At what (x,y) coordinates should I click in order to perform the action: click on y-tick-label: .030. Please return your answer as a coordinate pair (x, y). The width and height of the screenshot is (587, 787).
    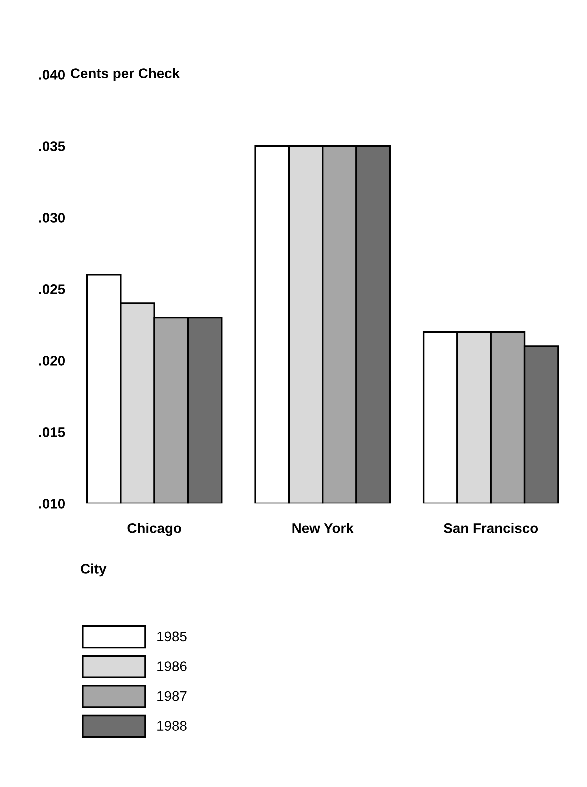
    Looking at the image, I should click on (52, 218).